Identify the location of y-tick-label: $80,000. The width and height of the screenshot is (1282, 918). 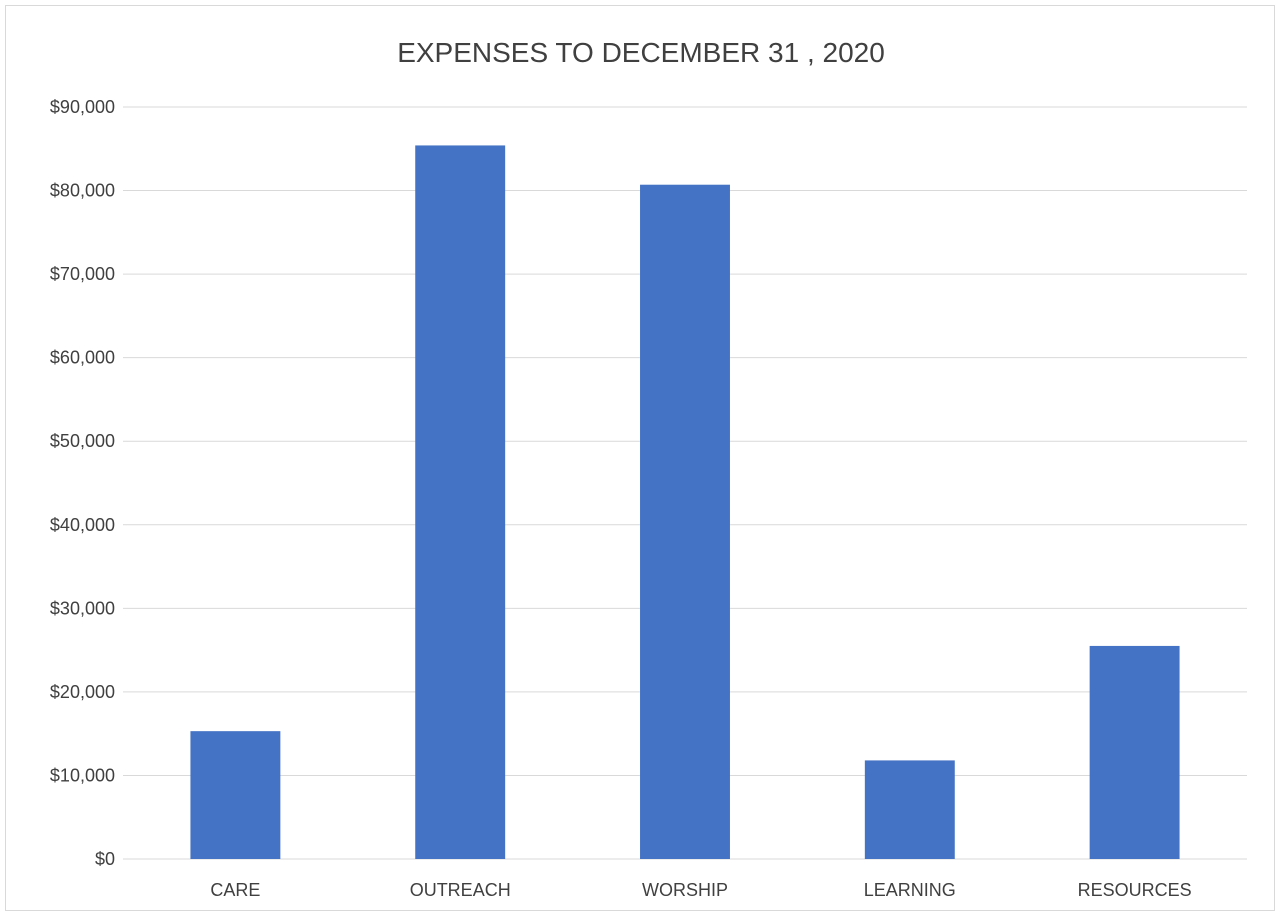
(82, 191).